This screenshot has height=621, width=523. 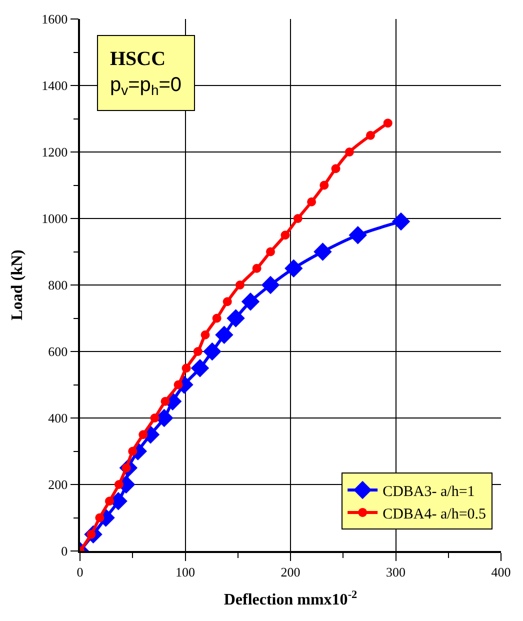 I want to click on legend-label: CDBA3- a/h=1, so click(x=428, y=492).